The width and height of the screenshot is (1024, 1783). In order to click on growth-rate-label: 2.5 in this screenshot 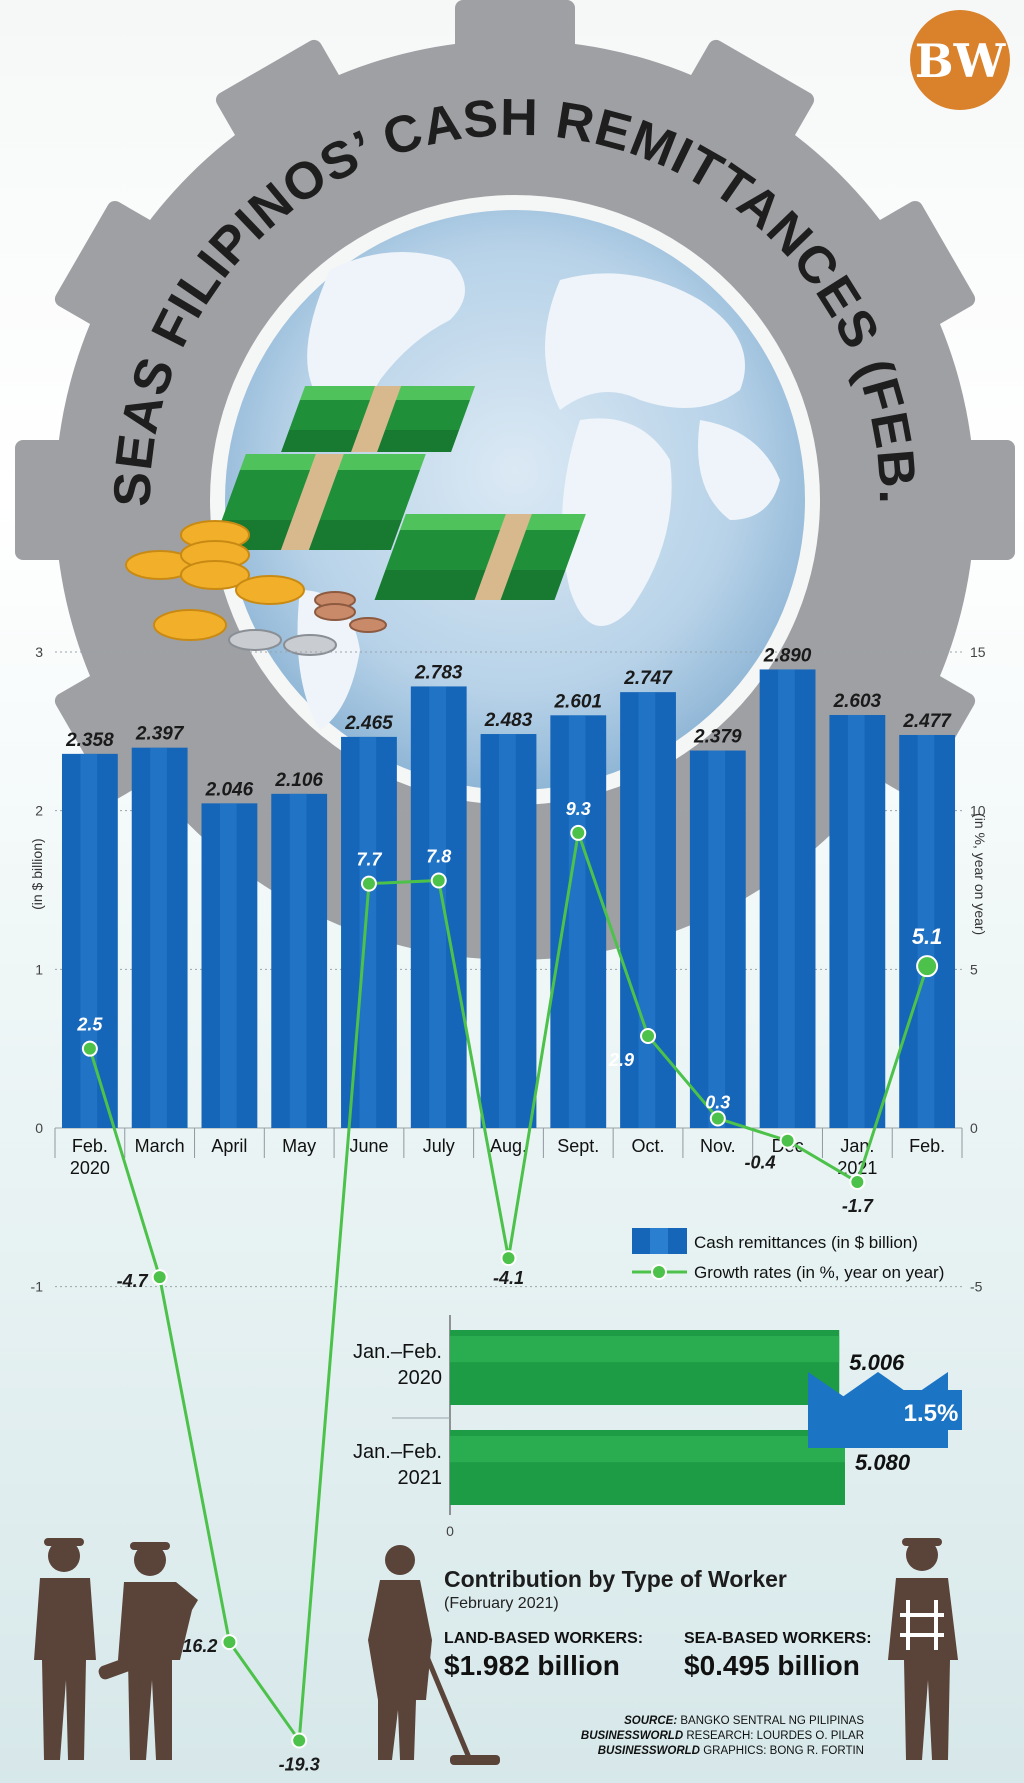, I will do `click(89, 1025)`.